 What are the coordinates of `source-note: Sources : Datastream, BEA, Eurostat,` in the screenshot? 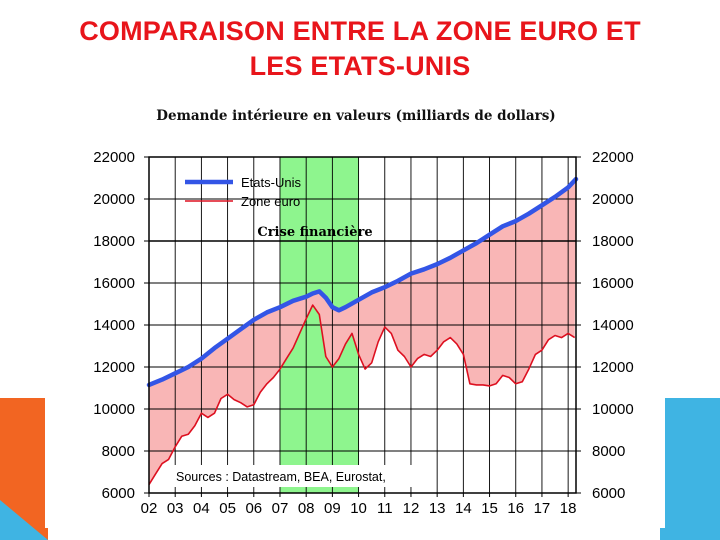 It's located at (281, 477).